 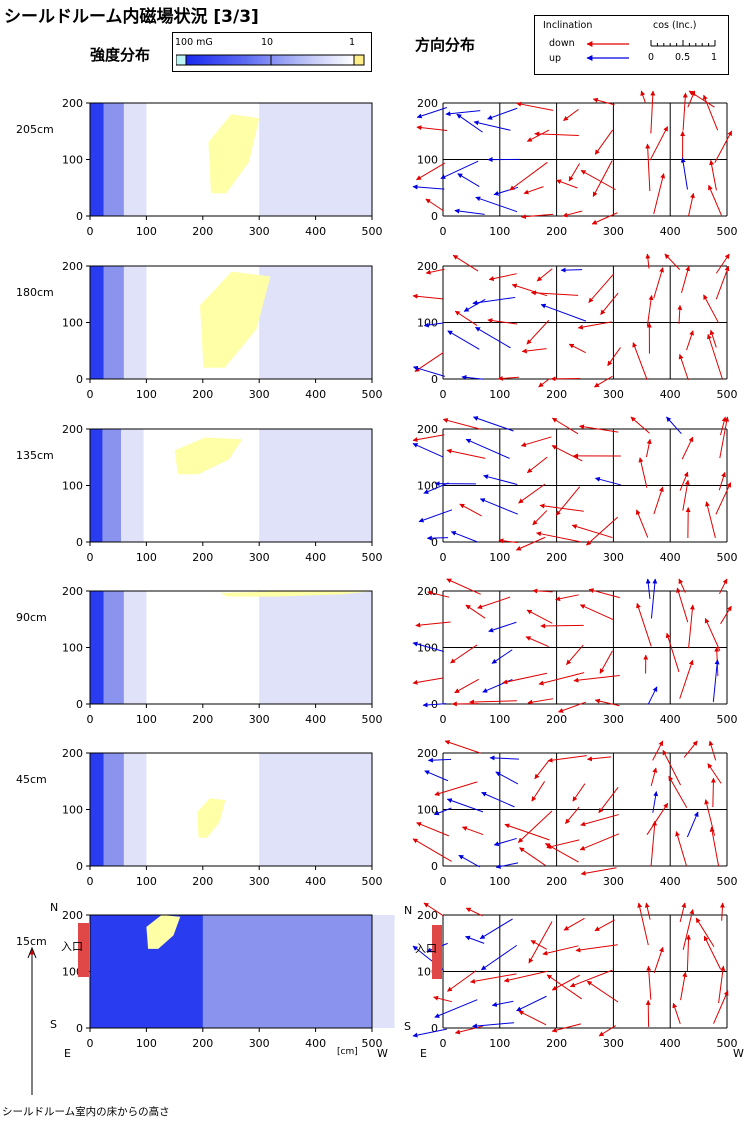 I want to click on minimal-field-region, so click(x=208, y=456).